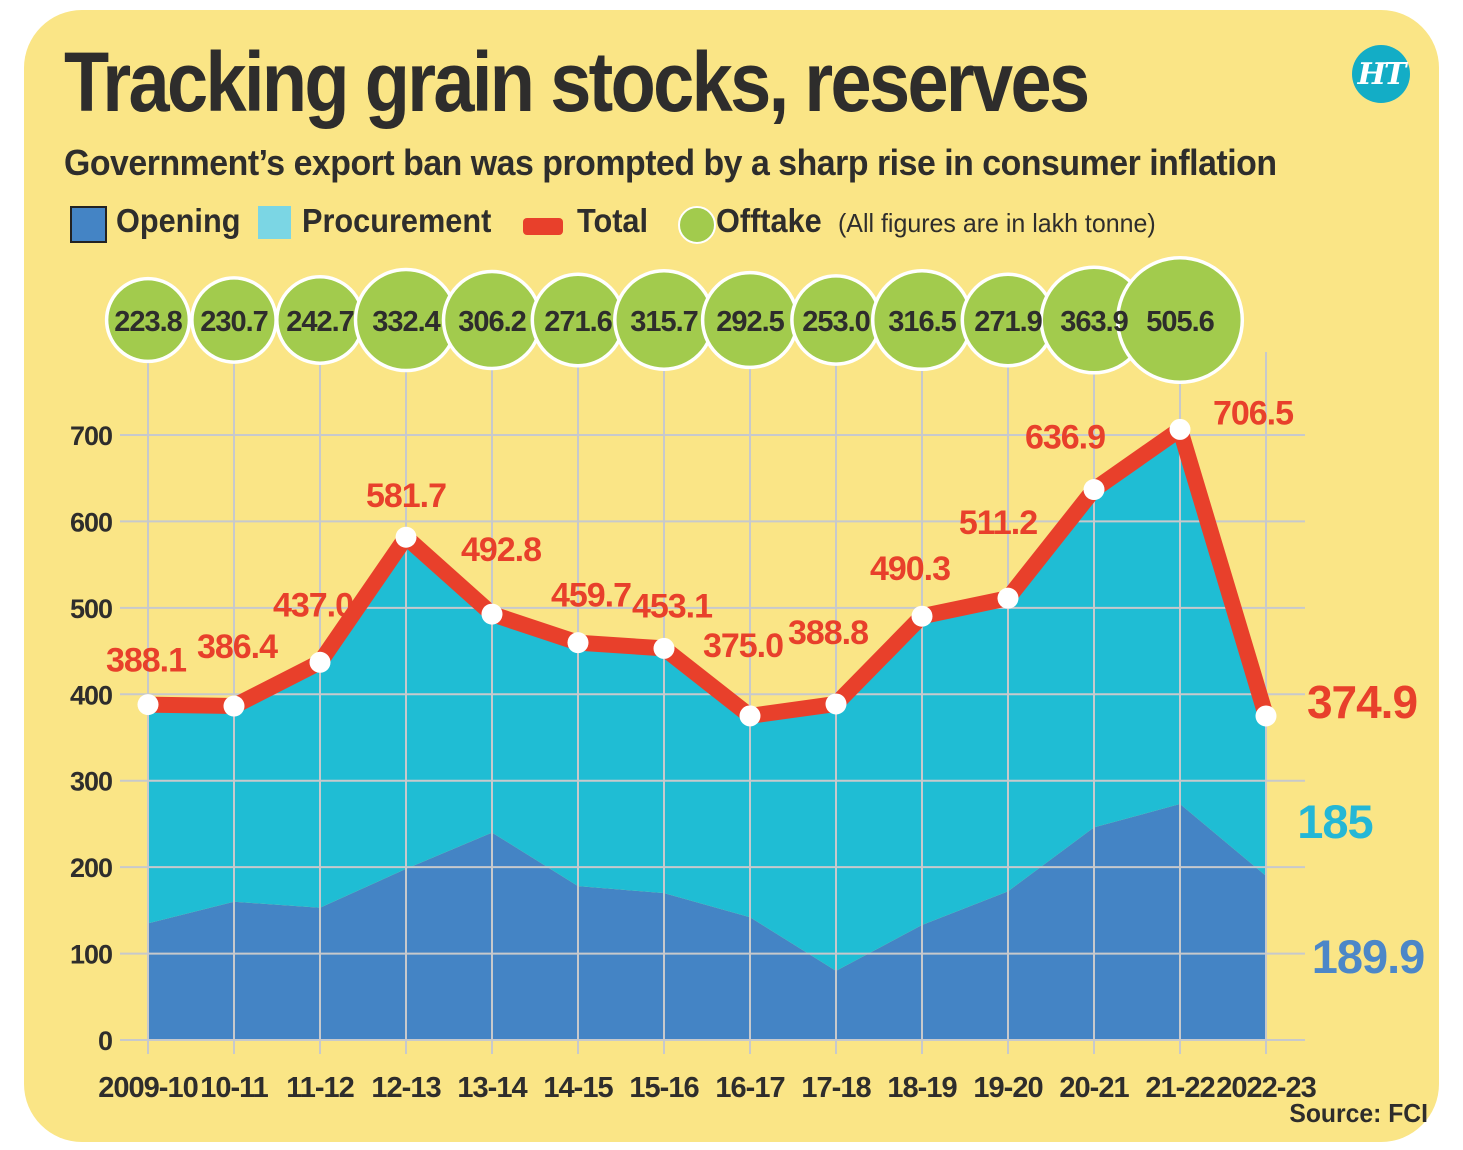 Image resolution: width=1463 pixels, height=1150 pixels. I want to click on x-tick-label: 13-14, so click(492, 1088).